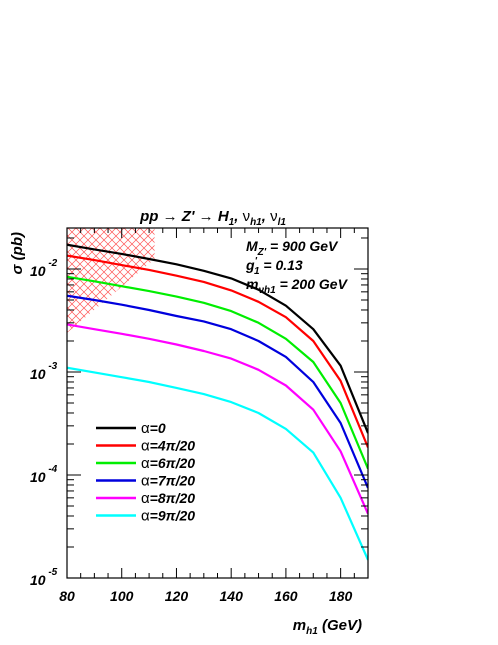 The height and width of the screenshot is (645, 498). I want to click on x-tick-label: 160, so click(286, 596).